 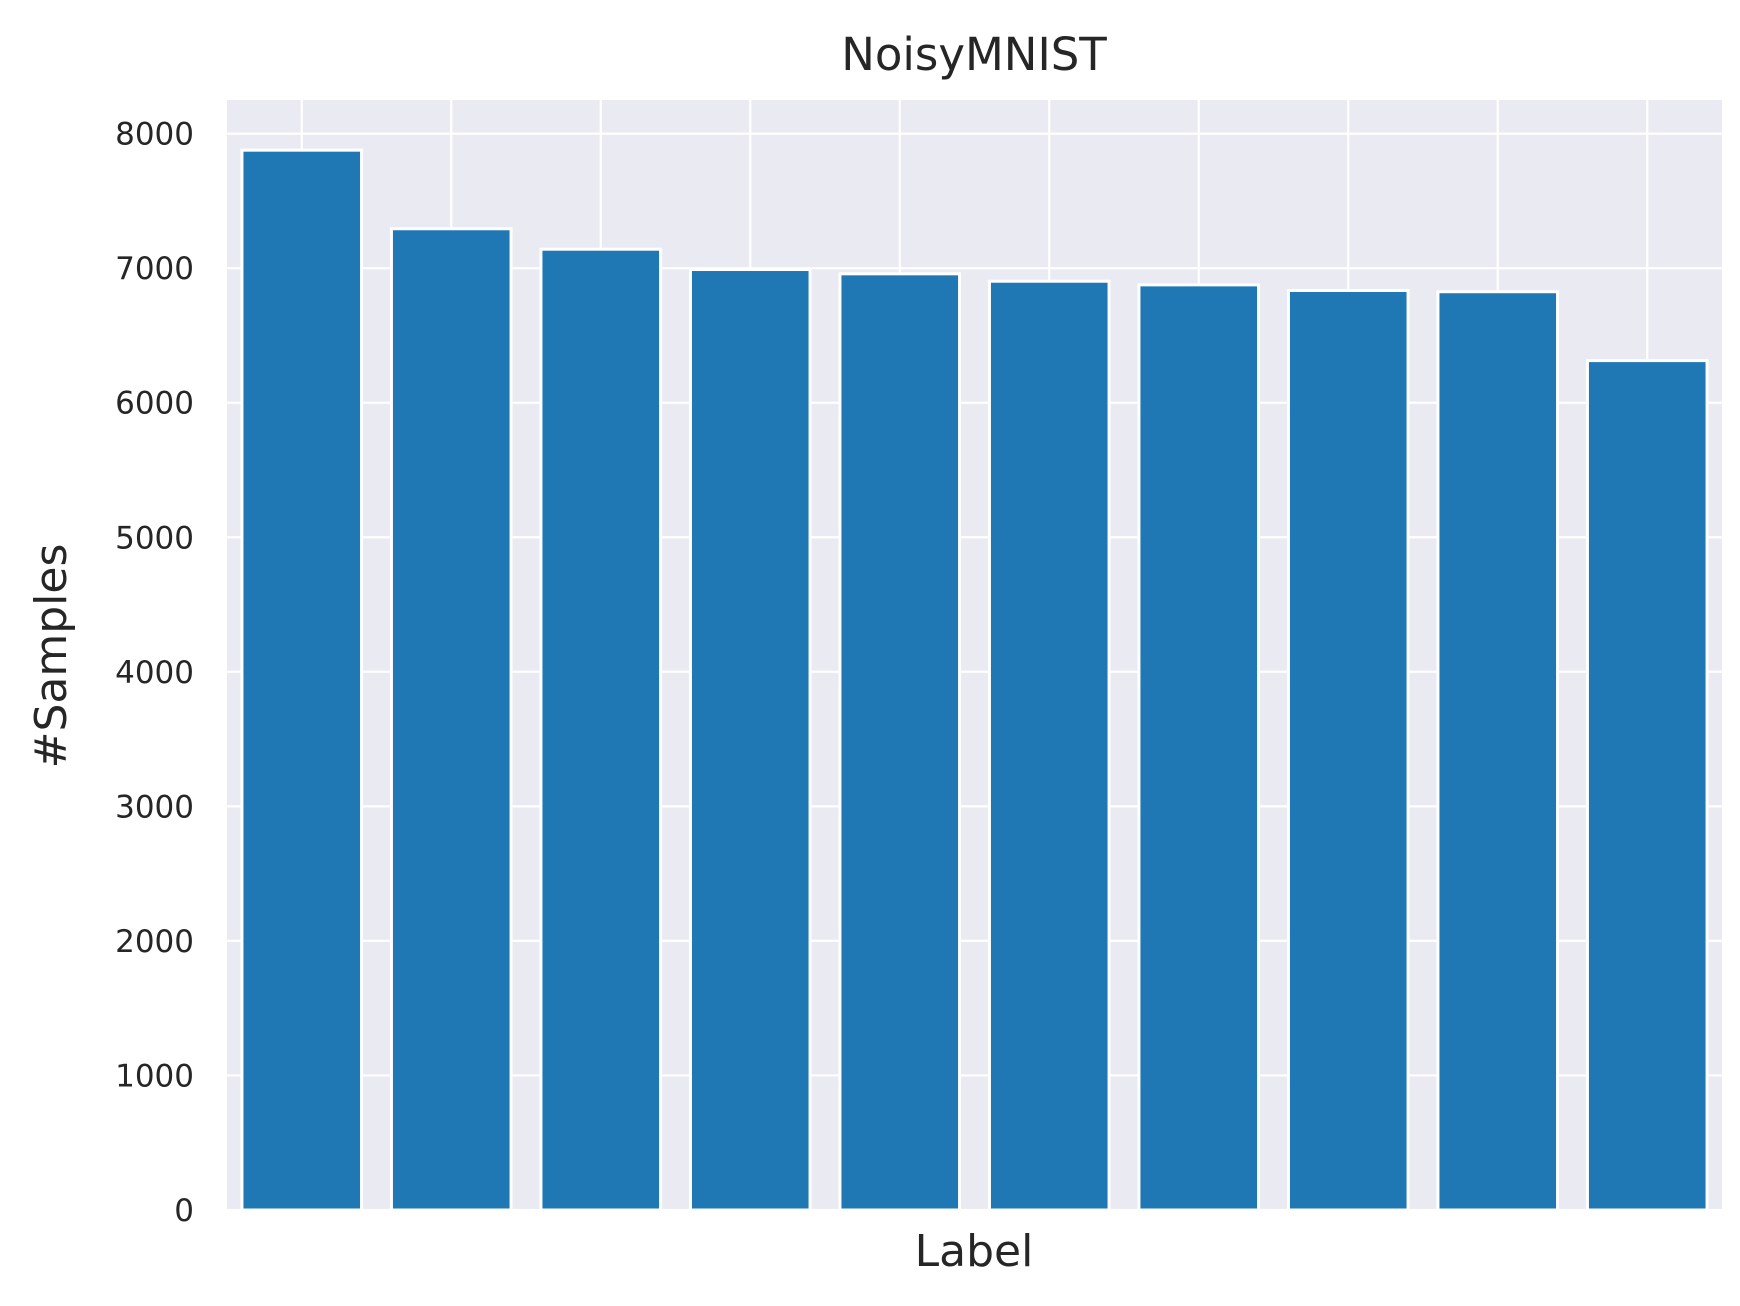 I want to click on chart-title: NoisyMNIST, so click(x=974, y=54).